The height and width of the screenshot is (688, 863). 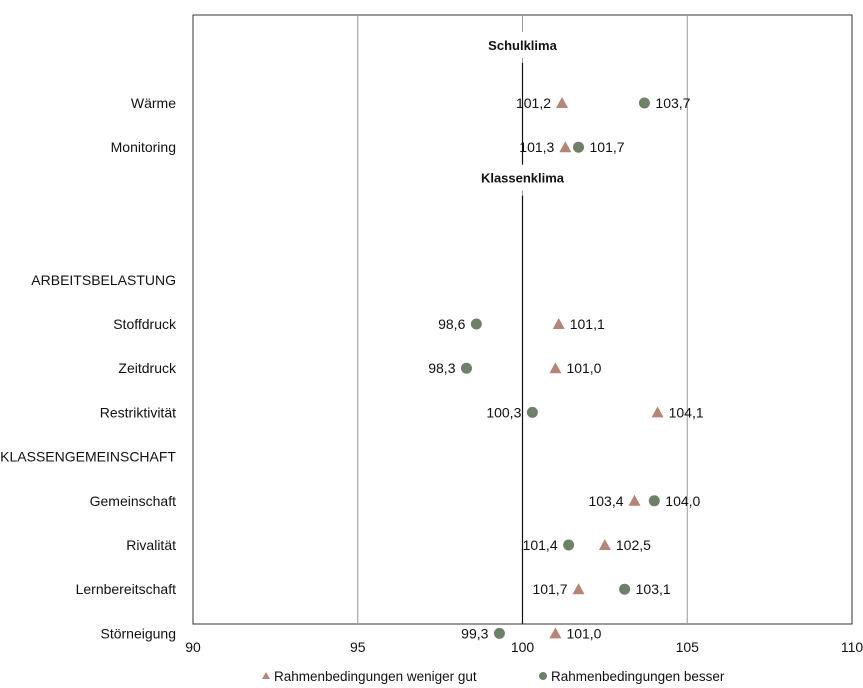 I want to click on x-tick-label: 100, so click(x=523, y=647).